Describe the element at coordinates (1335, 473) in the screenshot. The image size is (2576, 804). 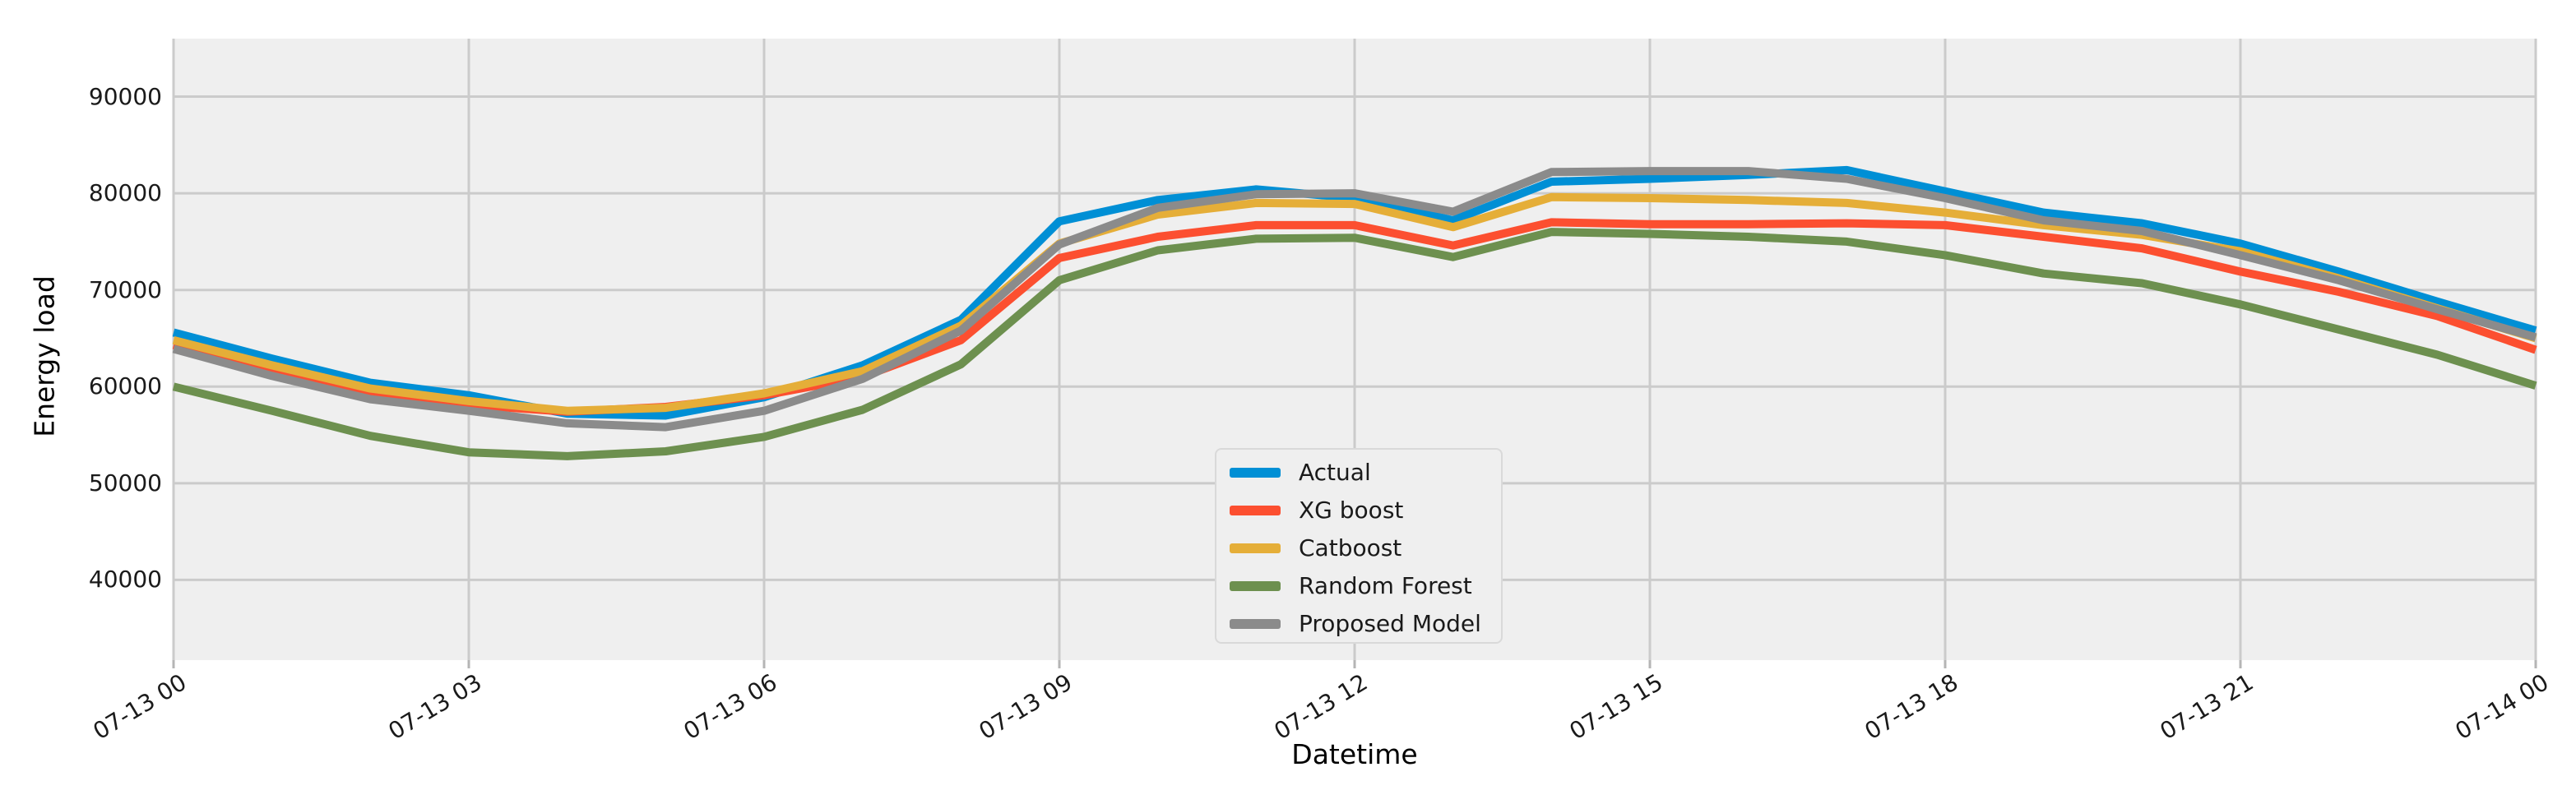
I see `legend-label: Actual` at that location.